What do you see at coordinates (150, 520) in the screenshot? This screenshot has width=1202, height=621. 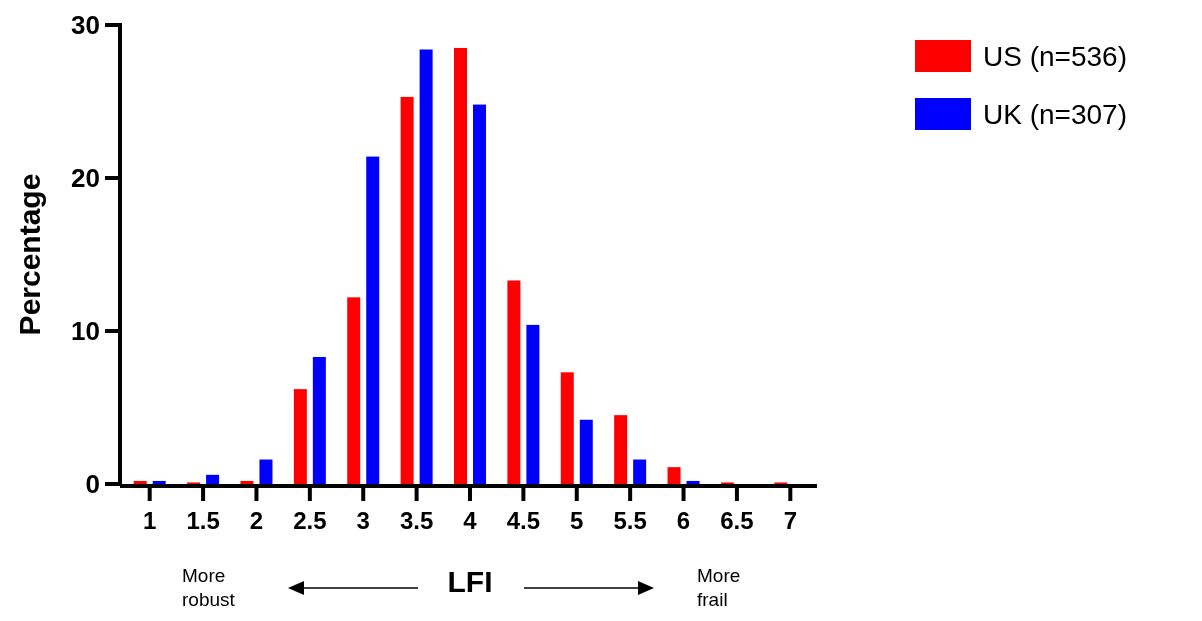 I see `x-tick-label: 1` at bounding box center [150, 520].